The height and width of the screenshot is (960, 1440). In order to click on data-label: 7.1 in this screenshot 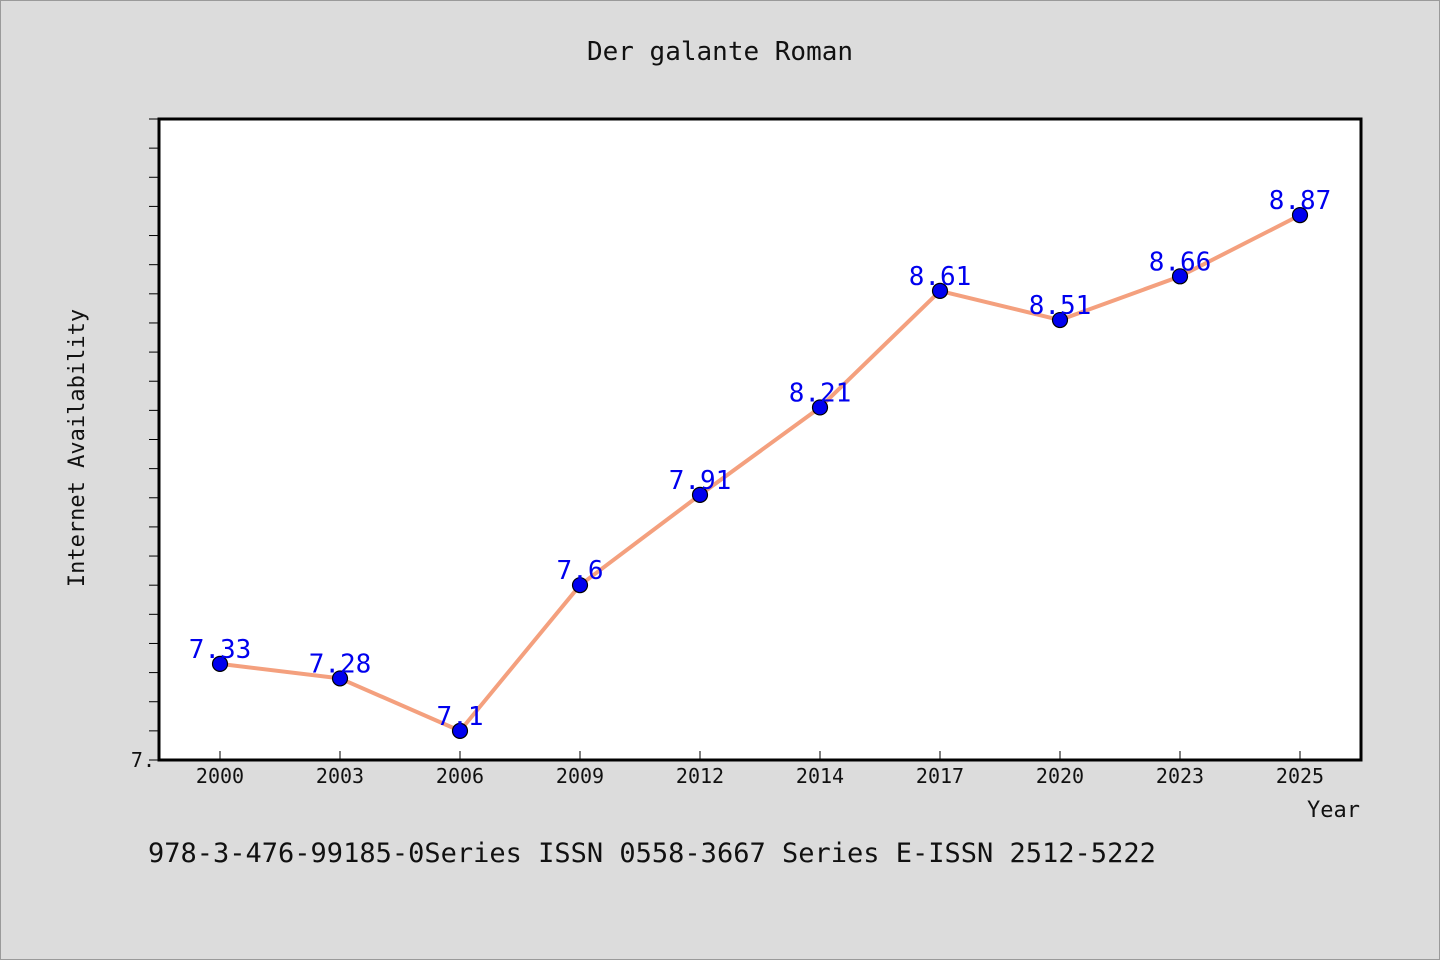, I will do `click(460, 717)`.